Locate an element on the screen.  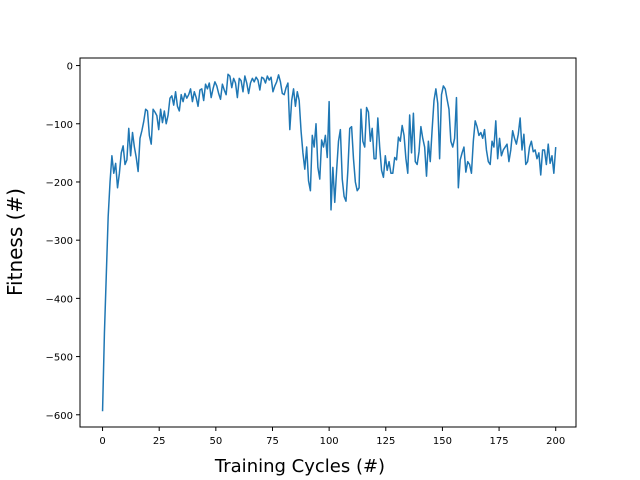
y-tick-label: 0 is located at coordinates (70, 67).